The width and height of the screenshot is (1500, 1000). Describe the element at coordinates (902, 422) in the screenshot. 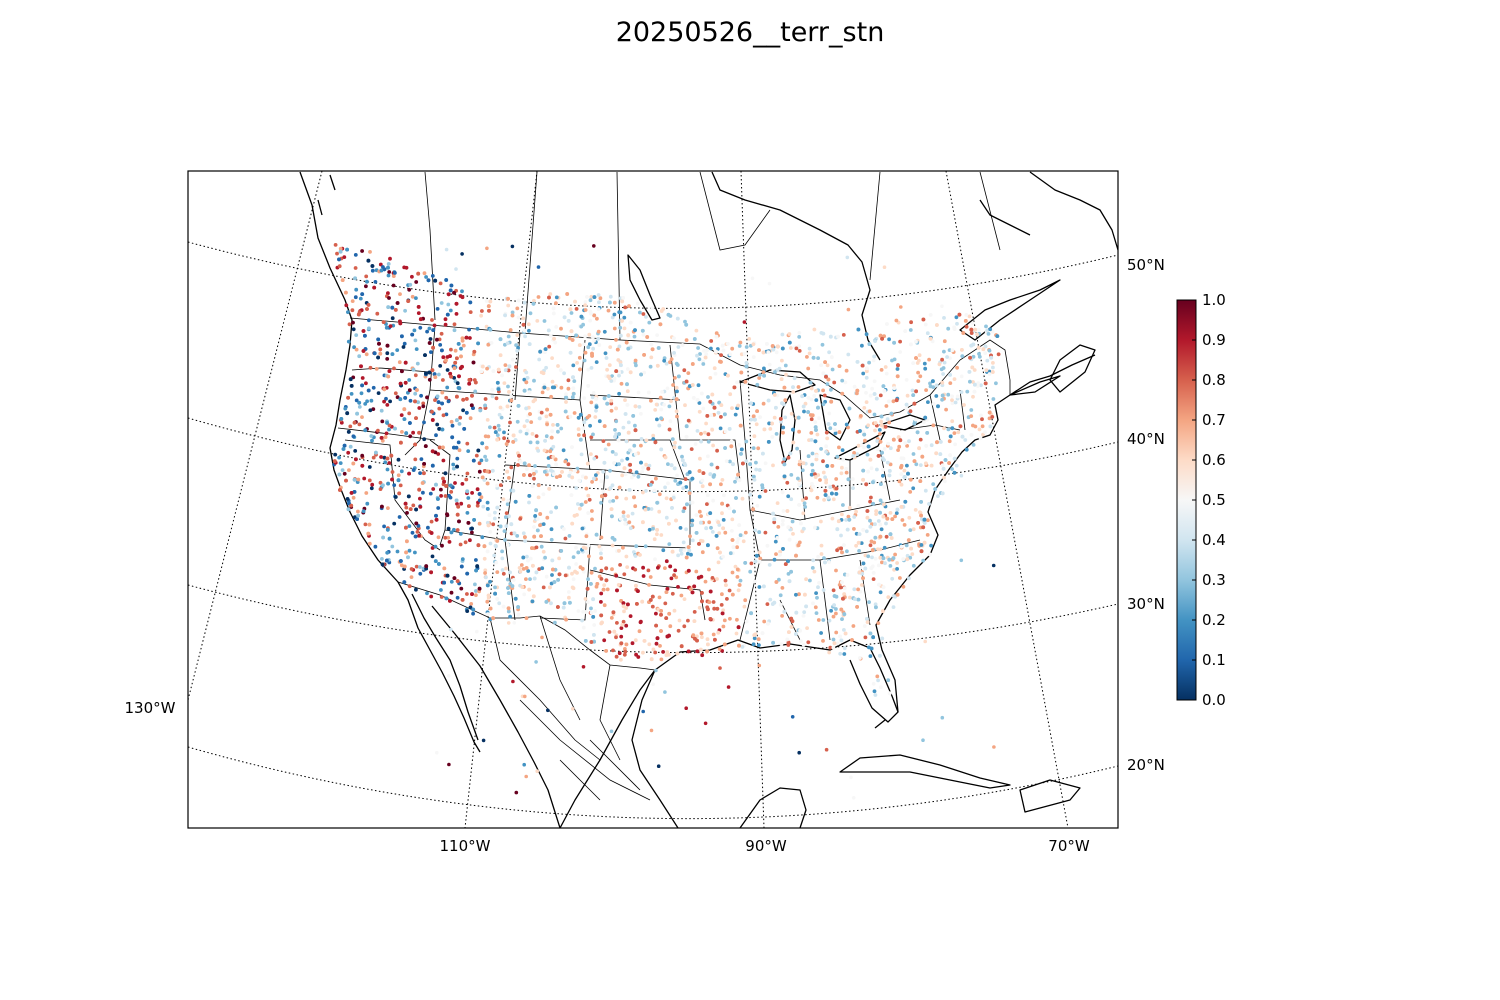

I see `great-lakes-ontario` at that location.